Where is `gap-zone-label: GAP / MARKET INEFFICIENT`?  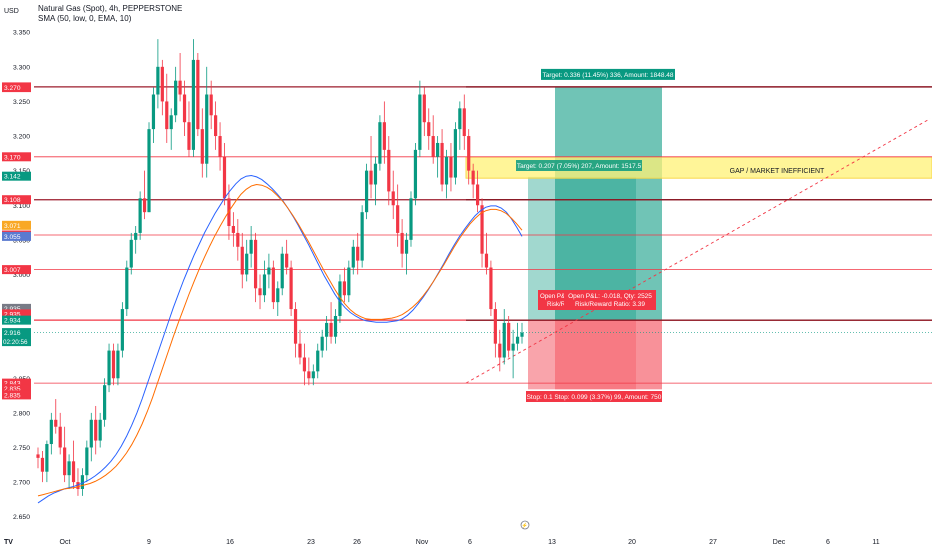
gap-zone-label: GAP / MARKET INEFFICIENT is located at coordinates (777, 171).